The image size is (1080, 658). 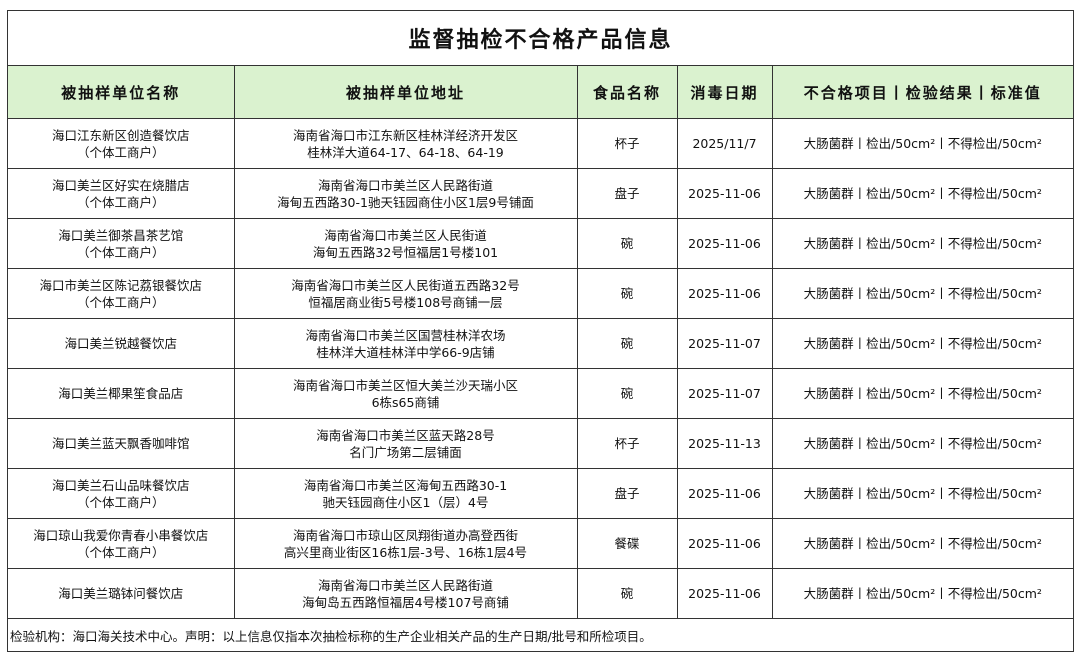 What do you see at coordinates (405, 502) in the screenshot?
I see `cell-unit-address-line: 驰天钰园商住小区1（层）4号` at bounding box center [405, 502].